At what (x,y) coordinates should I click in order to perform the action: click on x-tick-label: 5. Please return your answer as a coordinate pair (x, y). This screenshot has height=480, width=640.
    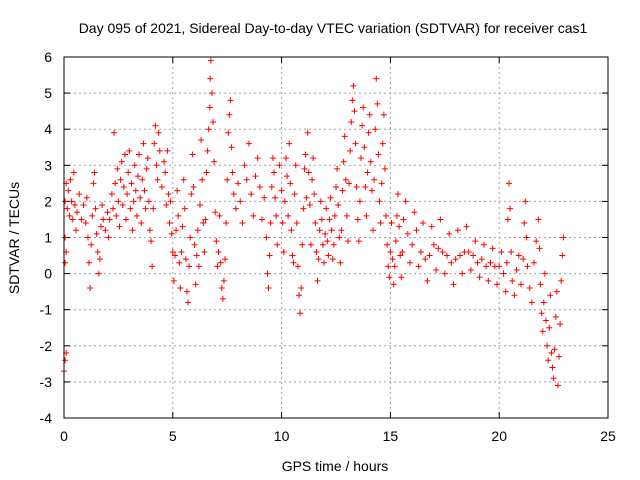
    Looking at the image, I should click on (173, 436).